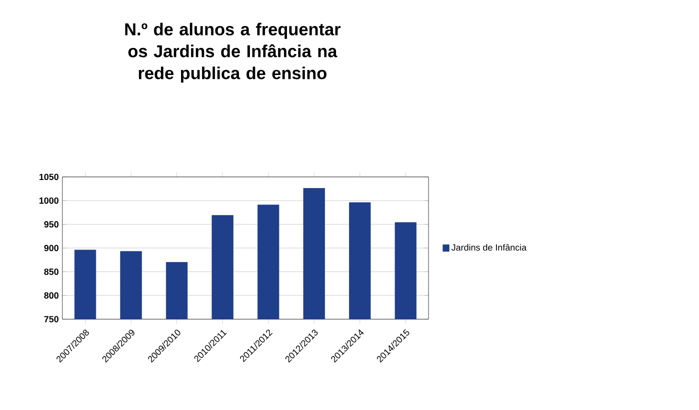 This screenshot has width=699, height=410. Describe the element at coordinates (51, 224) in the screenshot. I see `y-tick-label: 950` at that location.